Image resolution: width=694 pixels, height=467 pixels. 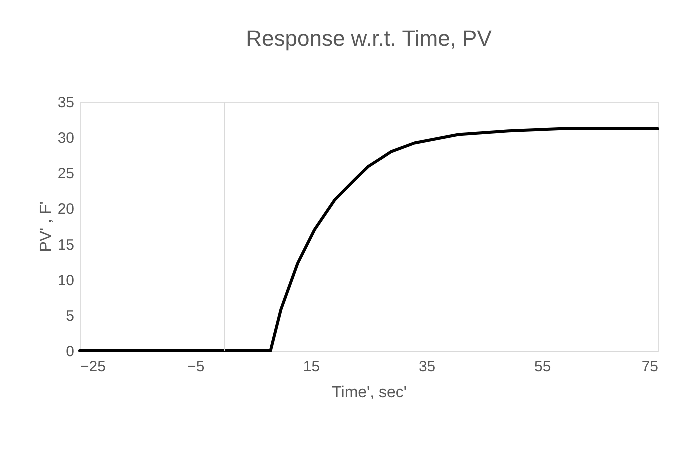 What do you see at coordinates (650, 367) in the screenshot?
I see `x-tick-label: 75` at bounding box center [650, 367].